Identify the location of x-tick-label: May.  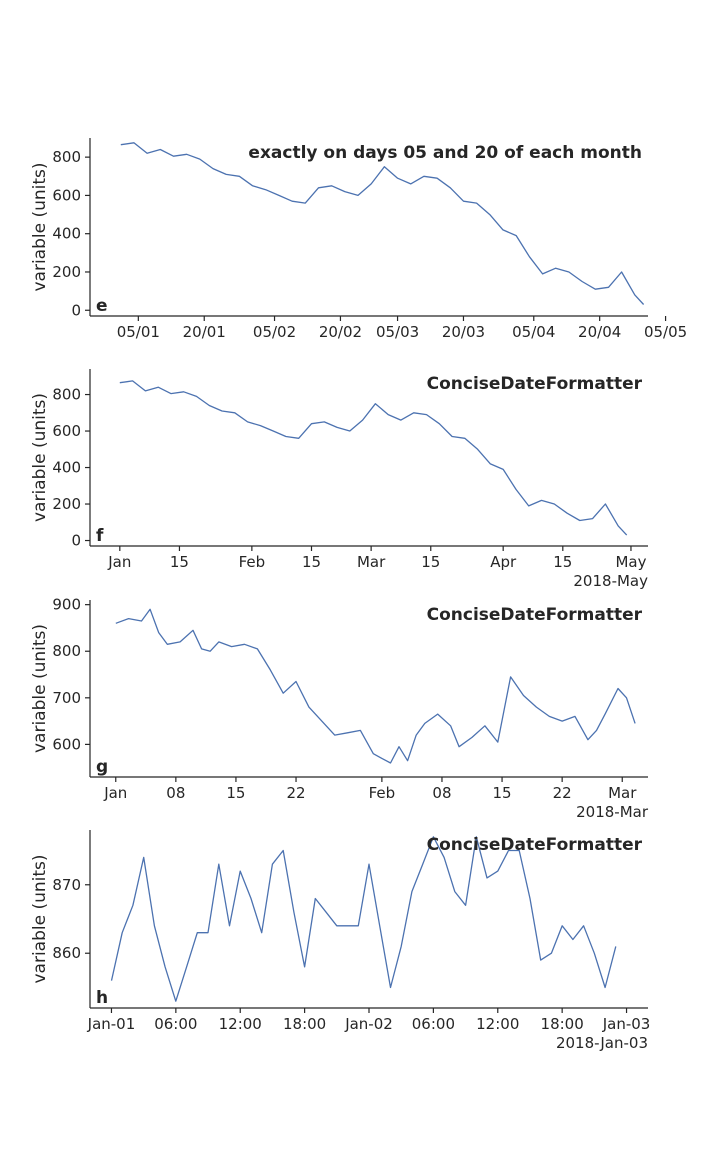
(630, 562).